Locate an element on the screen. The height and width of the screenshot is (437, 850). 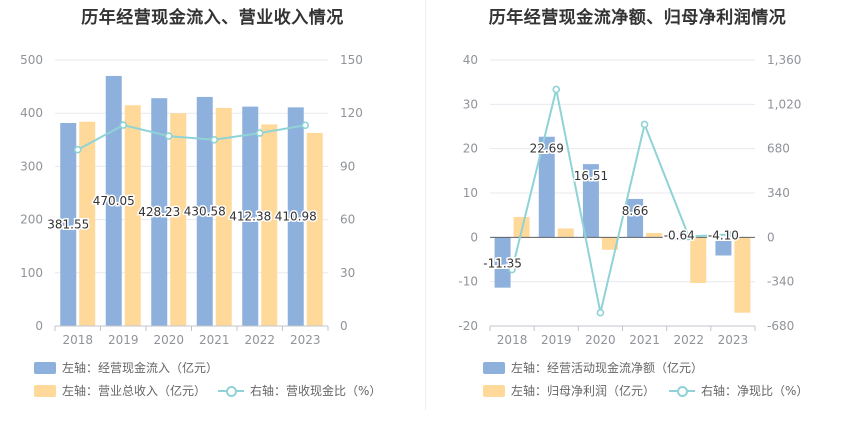
data-label: 430.58 is located at coordinates (205, 211).